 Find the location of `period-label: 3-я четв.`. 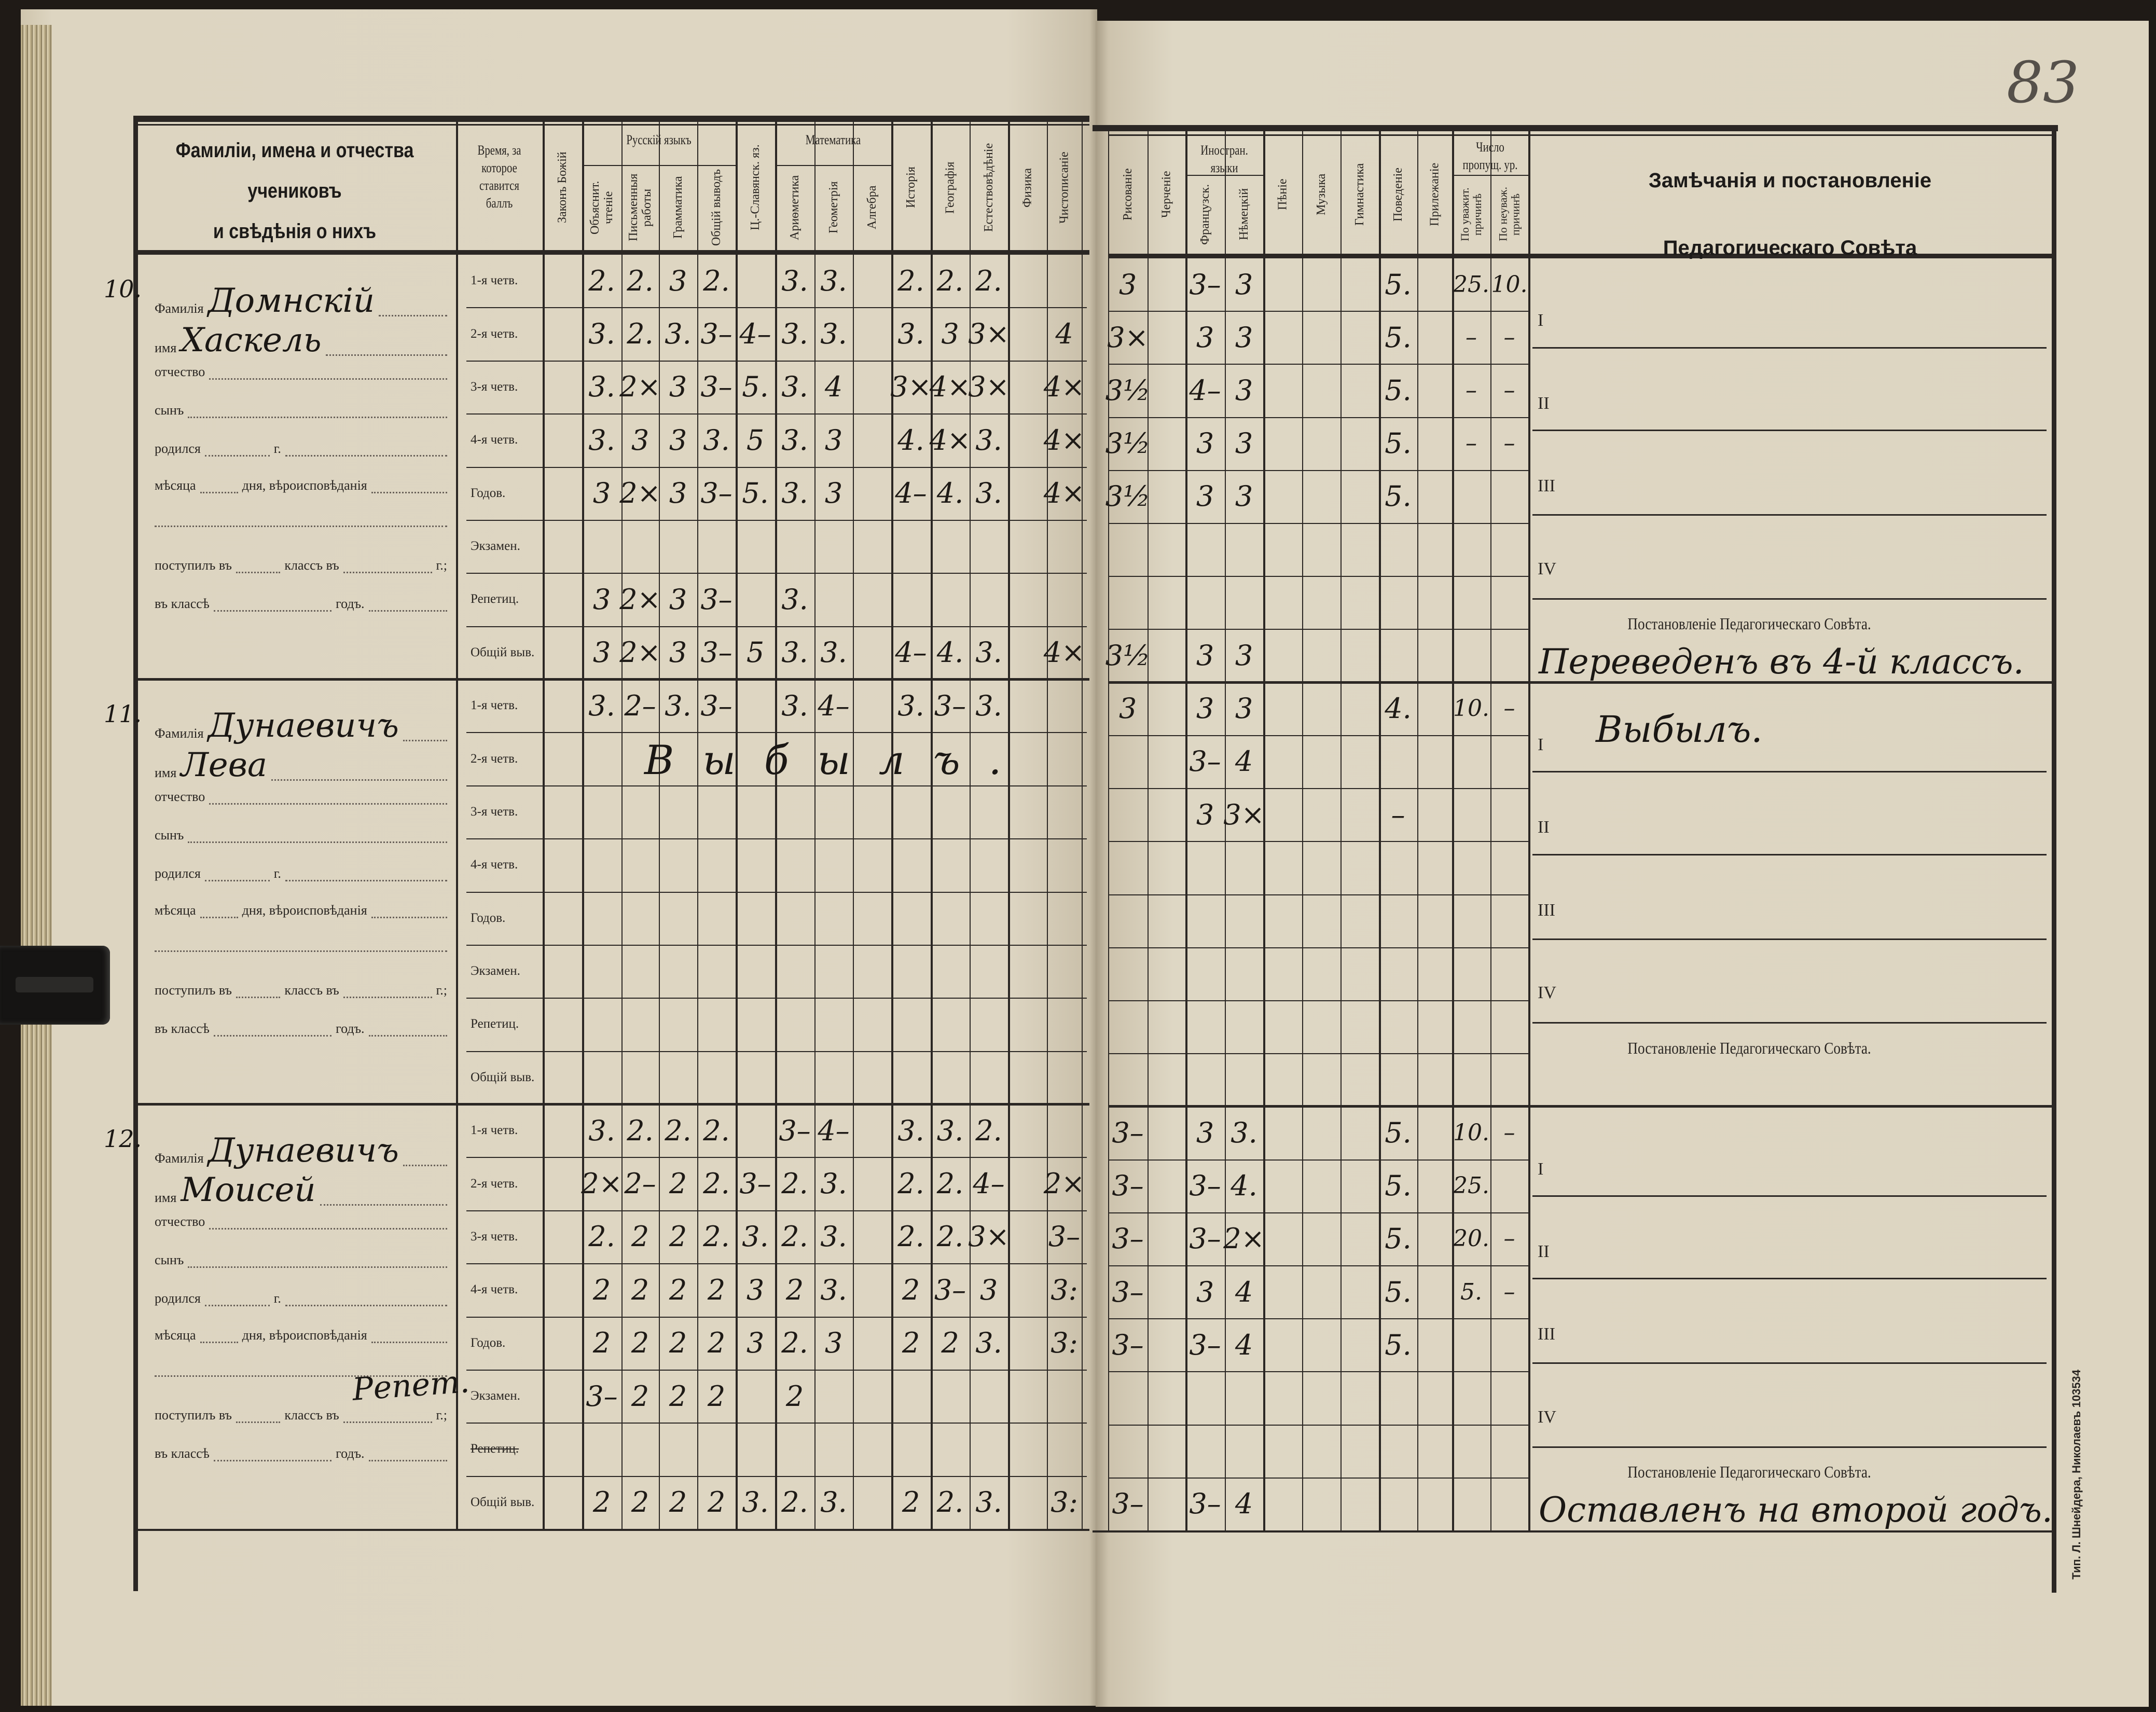

period-label: 3-я четв. is located at coordinates (494, 811).